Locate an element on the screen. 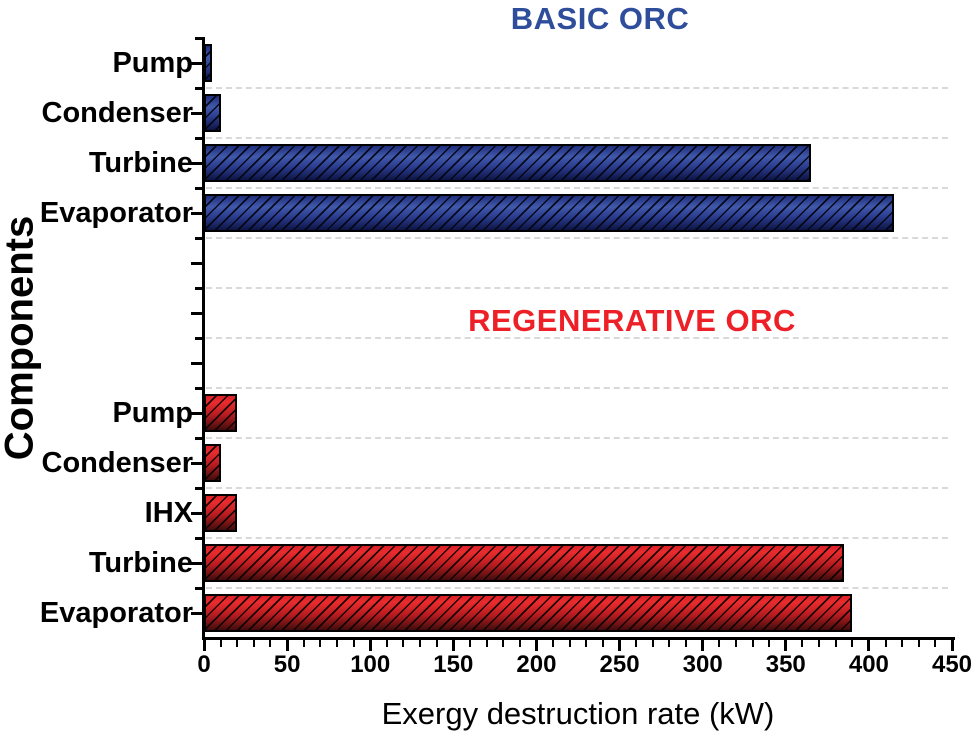 Image resolution: width=975 pixels, height=741 pixels. category-label-regenerative-pump: Pump is located at coordinates (152, 413).